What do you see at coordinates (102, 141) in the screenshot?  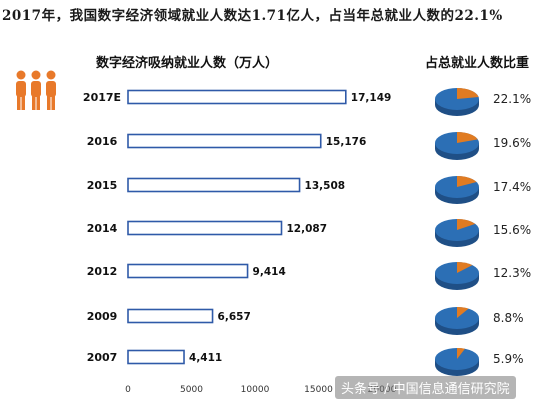 I see `category-label: 2016` at bounding box center [102, 141].